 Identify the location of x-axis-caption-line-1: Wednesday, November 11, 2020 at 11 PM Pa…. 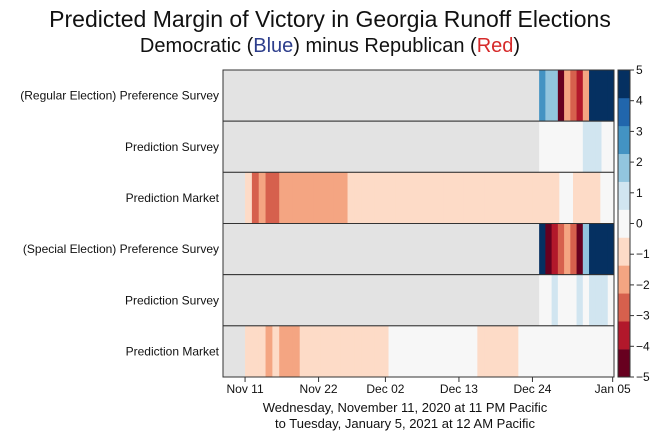
(405, 407).